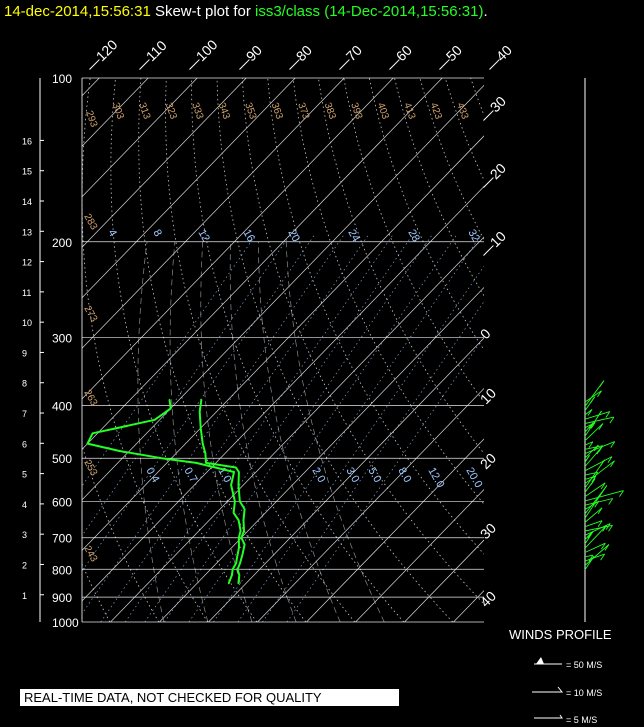  What do you see at coordinates (277, 111) in the screenshot?
I see `dry-adiabat-label: 363` at bounding box center [277, 111].